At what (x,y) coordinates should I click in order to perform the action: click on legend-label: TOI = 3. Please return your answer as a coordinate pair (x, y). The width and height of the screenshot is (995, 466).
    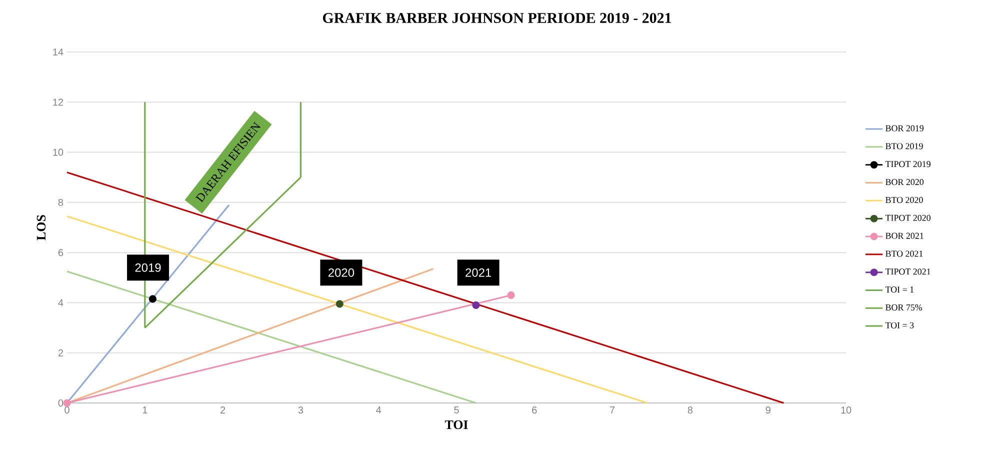
    Looking at the image, I should click on (899, 325).